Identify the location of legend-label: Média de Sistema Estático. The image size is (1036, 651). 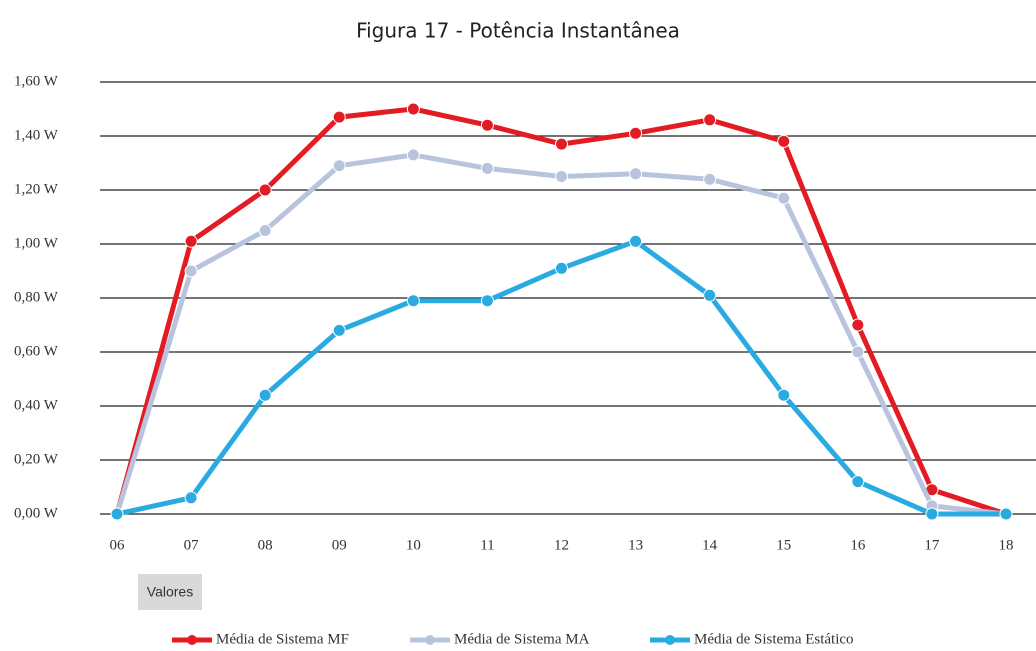
(774, 639).